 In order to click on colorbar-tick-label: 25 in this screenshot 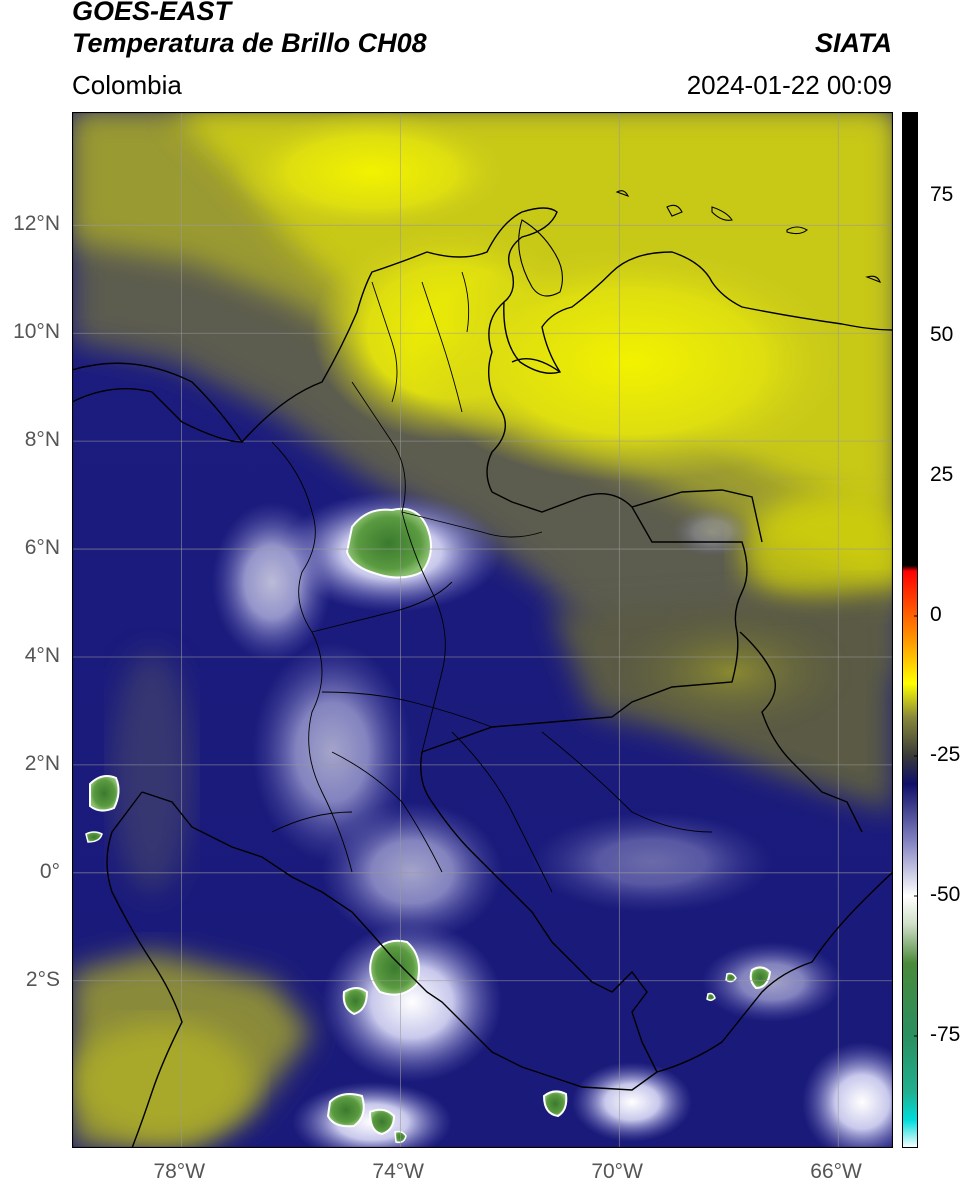, I will do `click(942, 474)`.